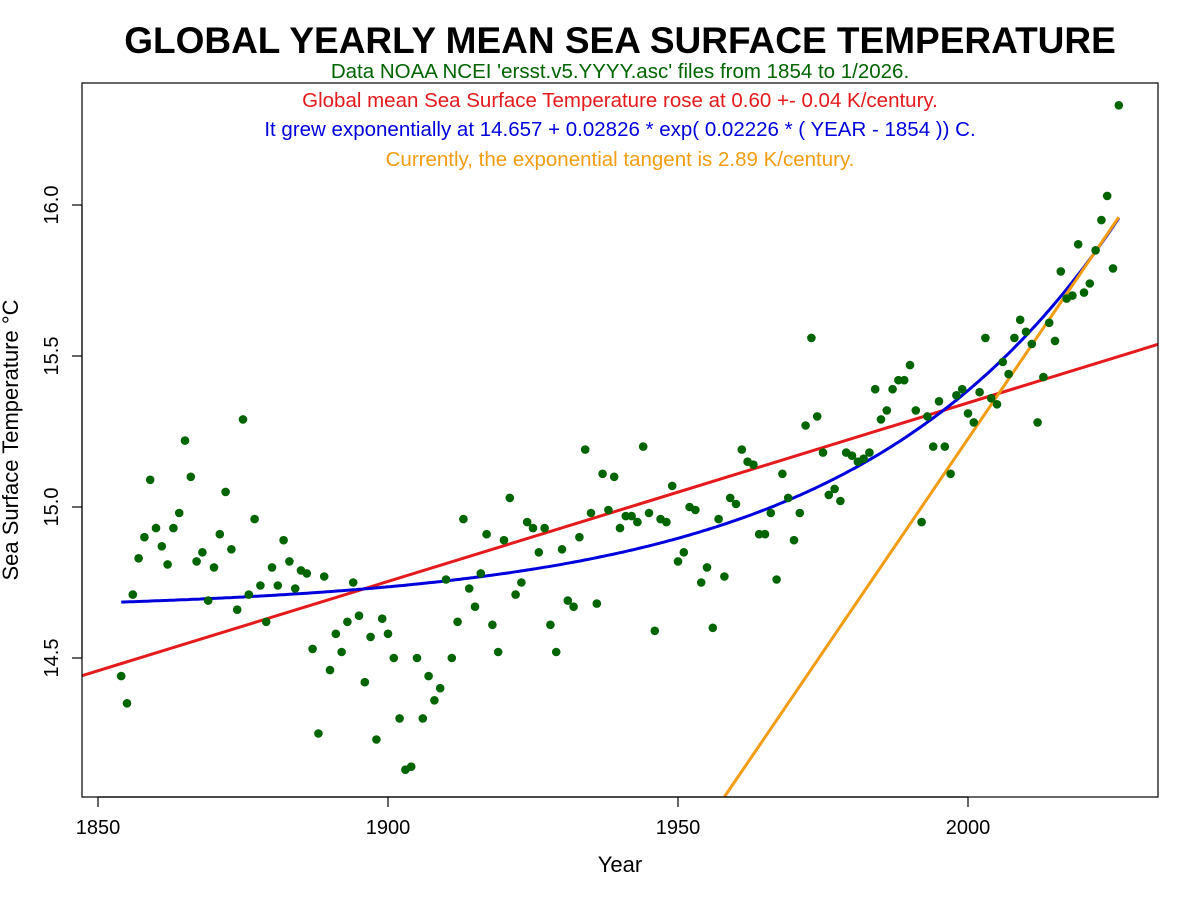 The height and width of the screenshot is (899, 1200). Describe the element at coordinates (672, 486) in the screenshot. I see `data-point-1949` at that location.